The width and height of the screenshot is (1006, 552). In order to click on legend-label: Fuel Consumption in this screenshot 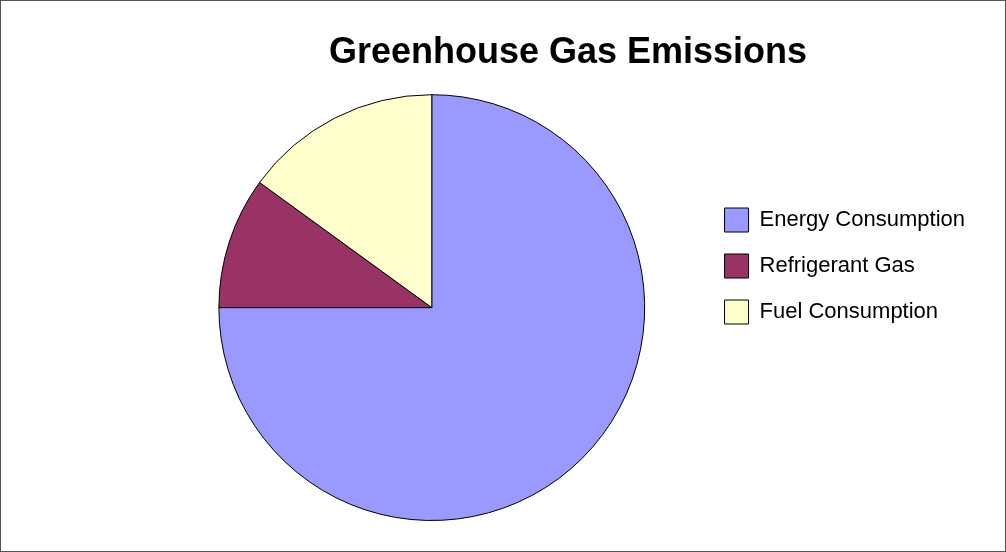, I will do `click(849, 311)`.